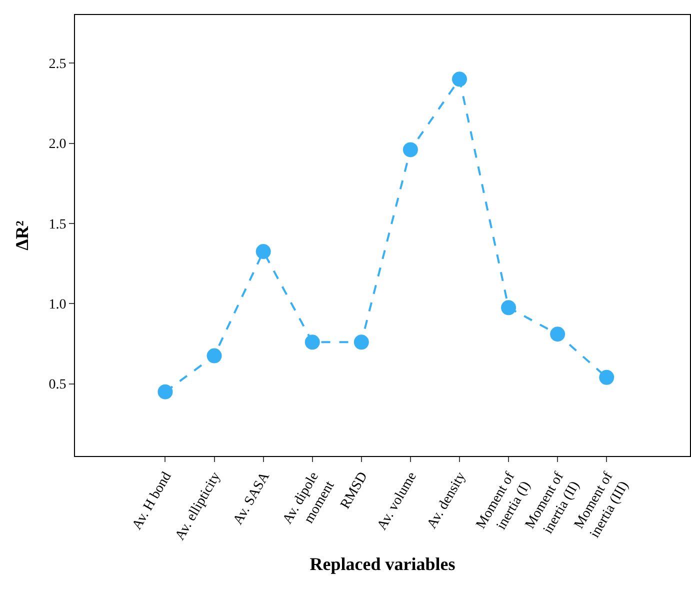 This screenshot has width=691, height=594. Describe the element at coordinates (57, 224) in the screenshot. I see `y-tick-label: 1.5` at that location.